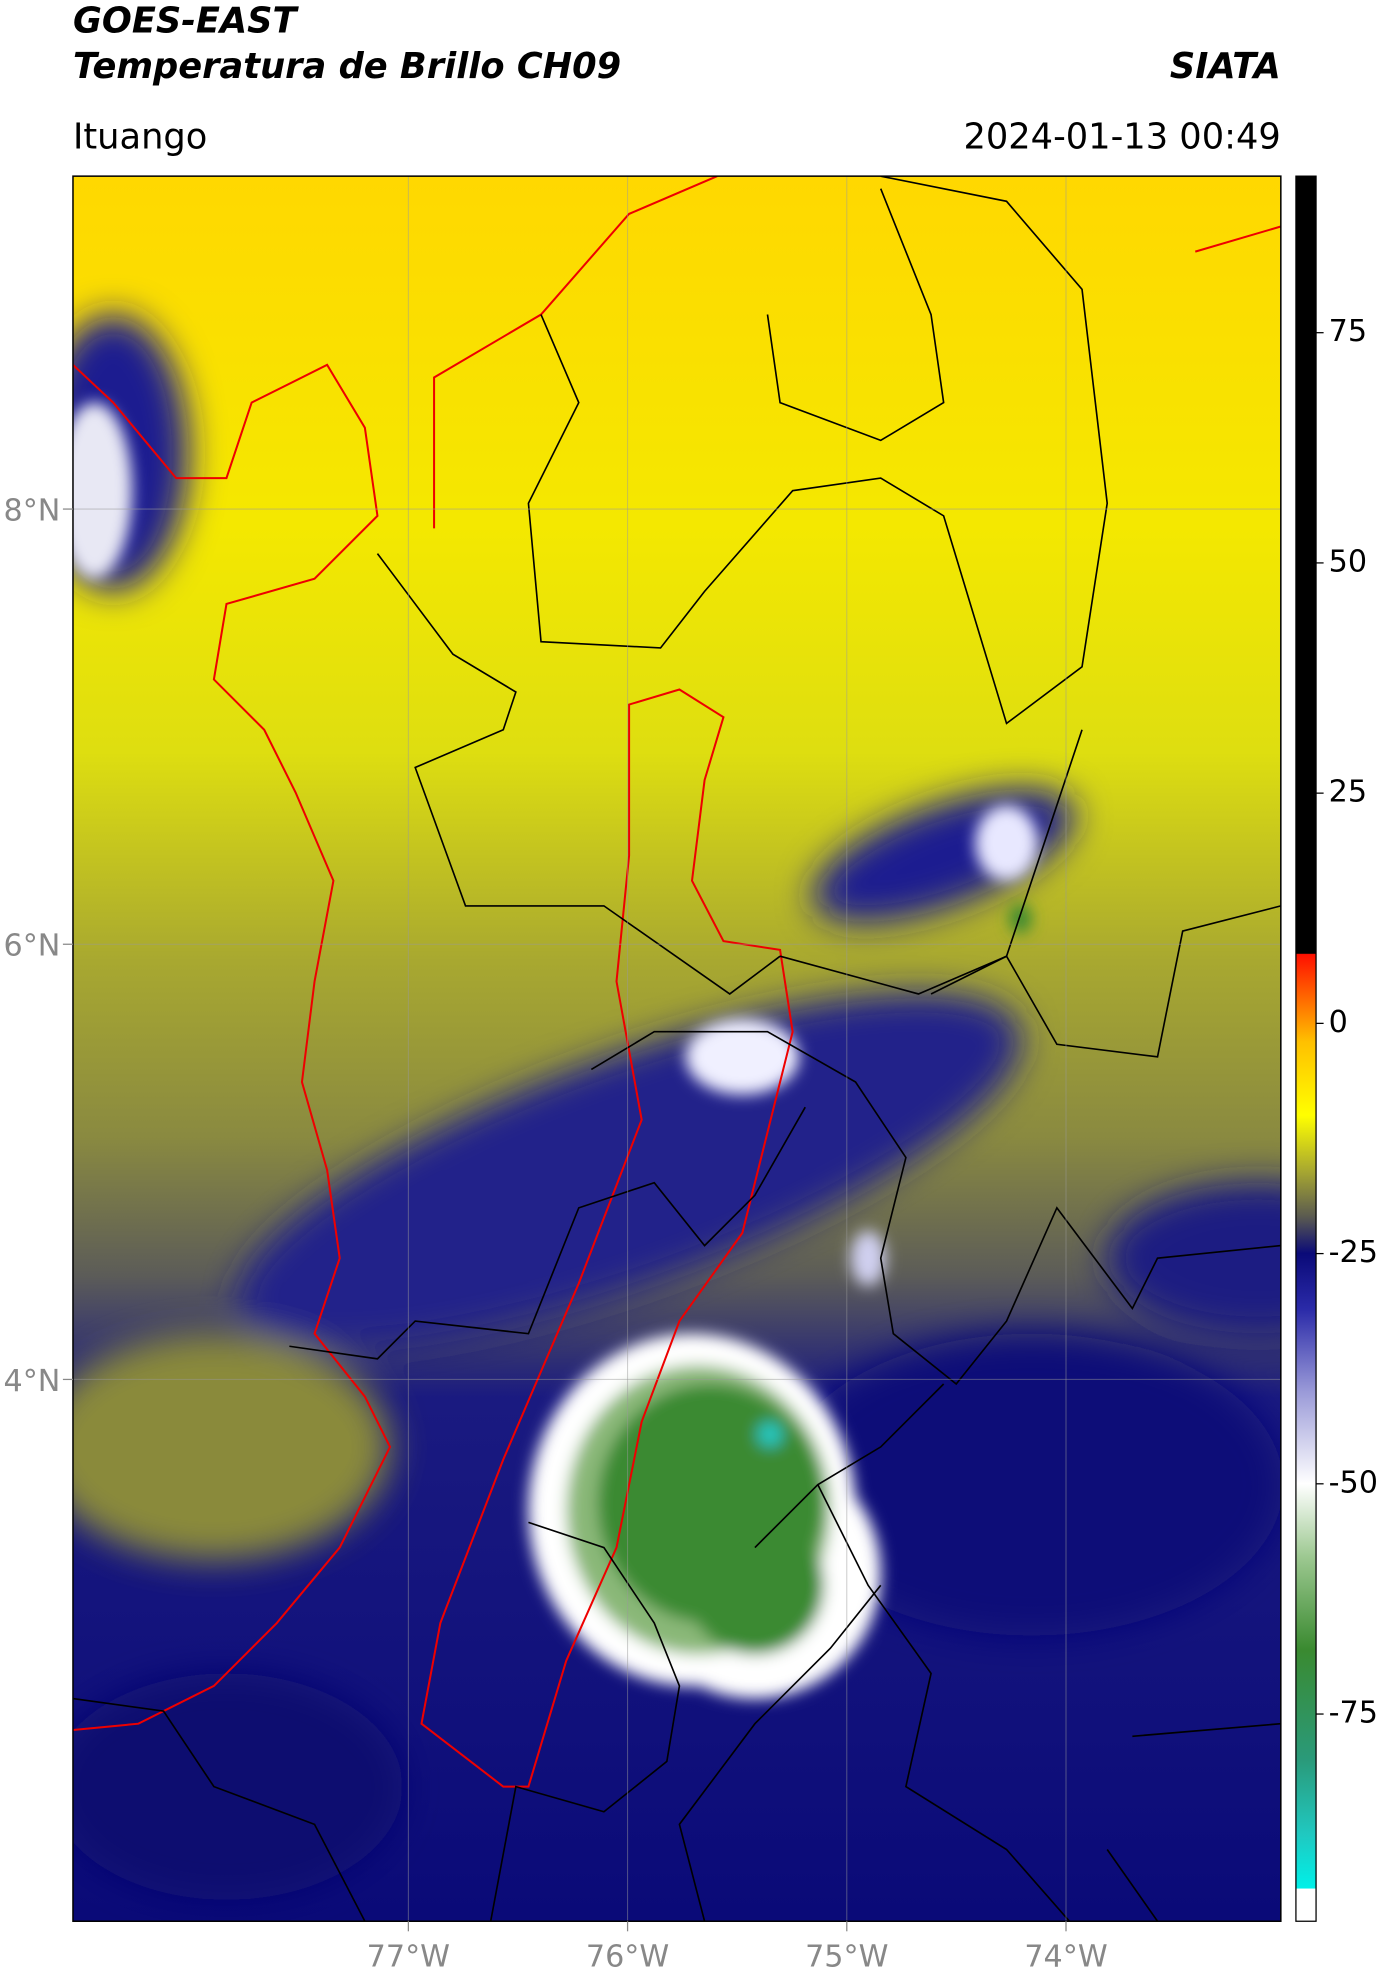 This screenshot has height=1981, width=1384. What do you see at coordinates (1121, 136) in the screenshot?
I see `timestamp: 2024-01-13 00:49` at bounding box center [1121, 136].